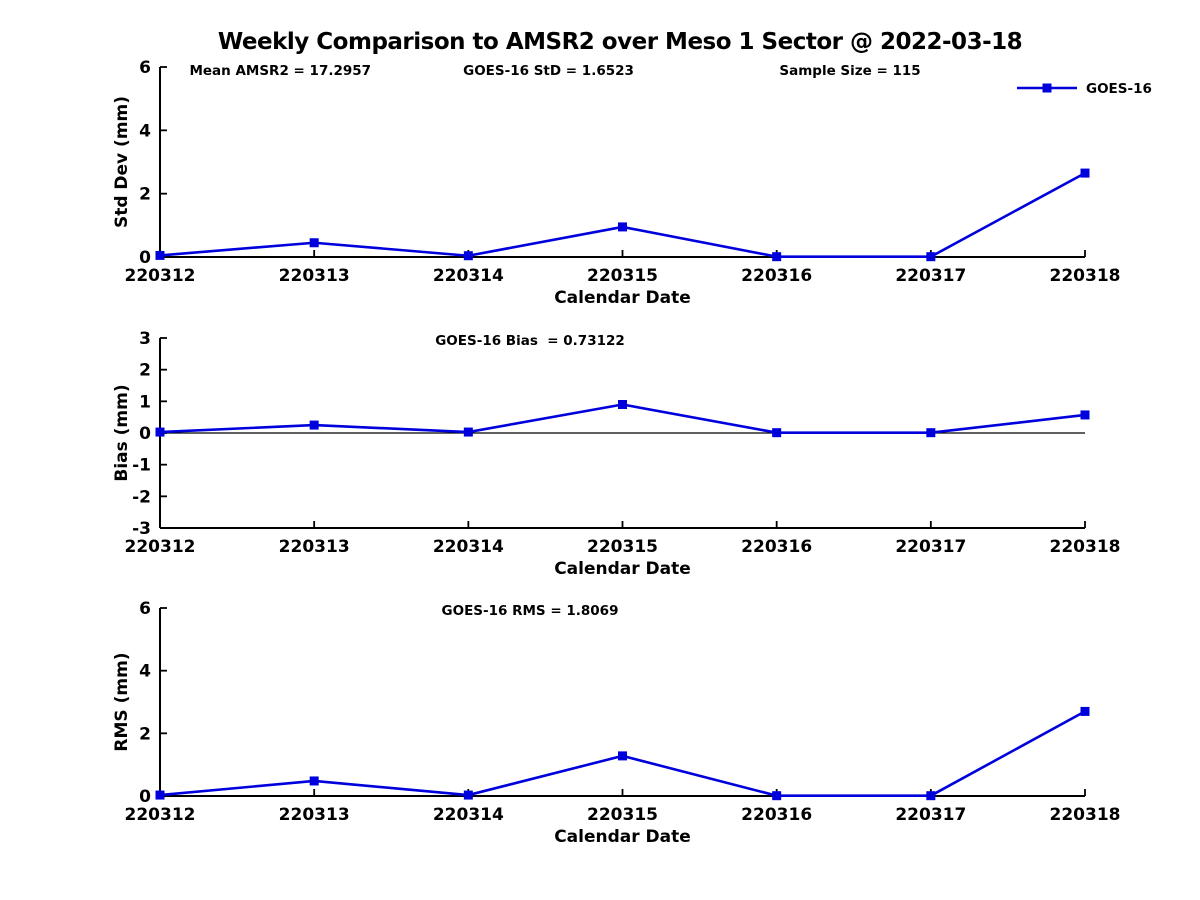 The image size is (1200, 900). I want to click on stat-annotation: Sample Size = 115, so click(849, 71).